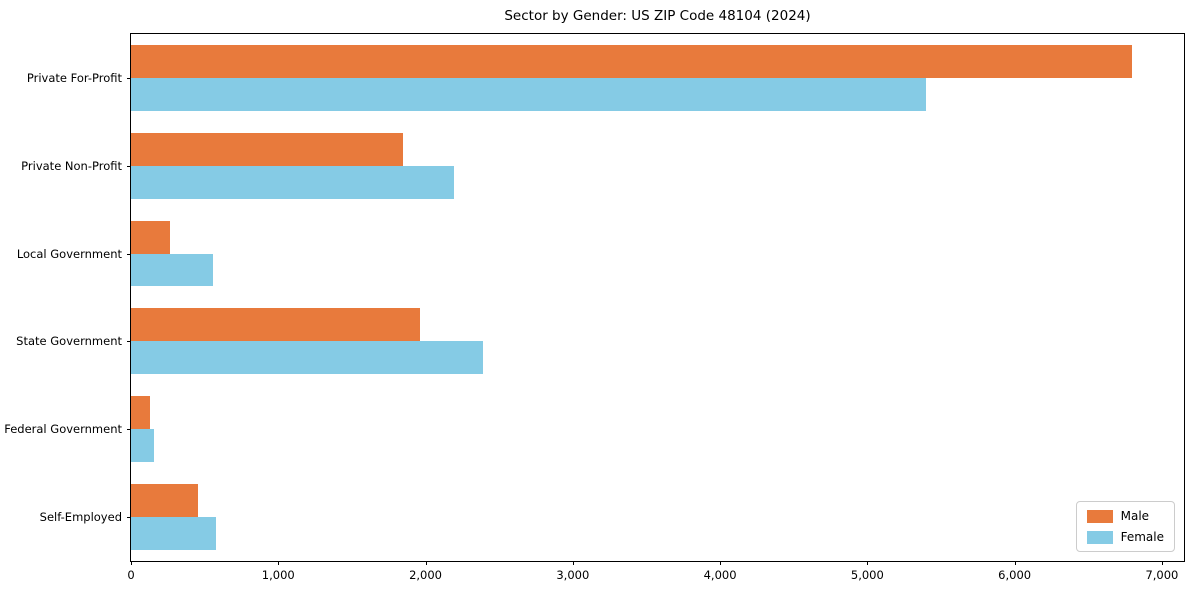  Describe the element at coordinates (602, 166) in the screenshot. I see `category-row: Private Non-Profit` at that location.